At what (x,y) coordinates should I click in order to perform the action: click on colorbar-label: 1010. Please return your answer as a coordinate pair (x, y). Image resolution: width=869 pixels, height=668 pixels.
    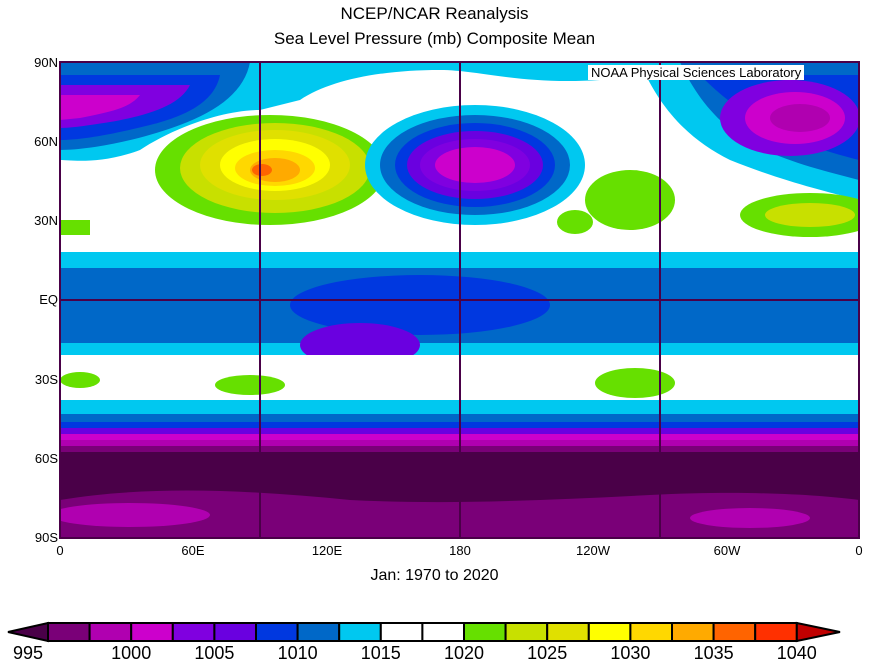
    Looking at the image, I should click on (297, 653).